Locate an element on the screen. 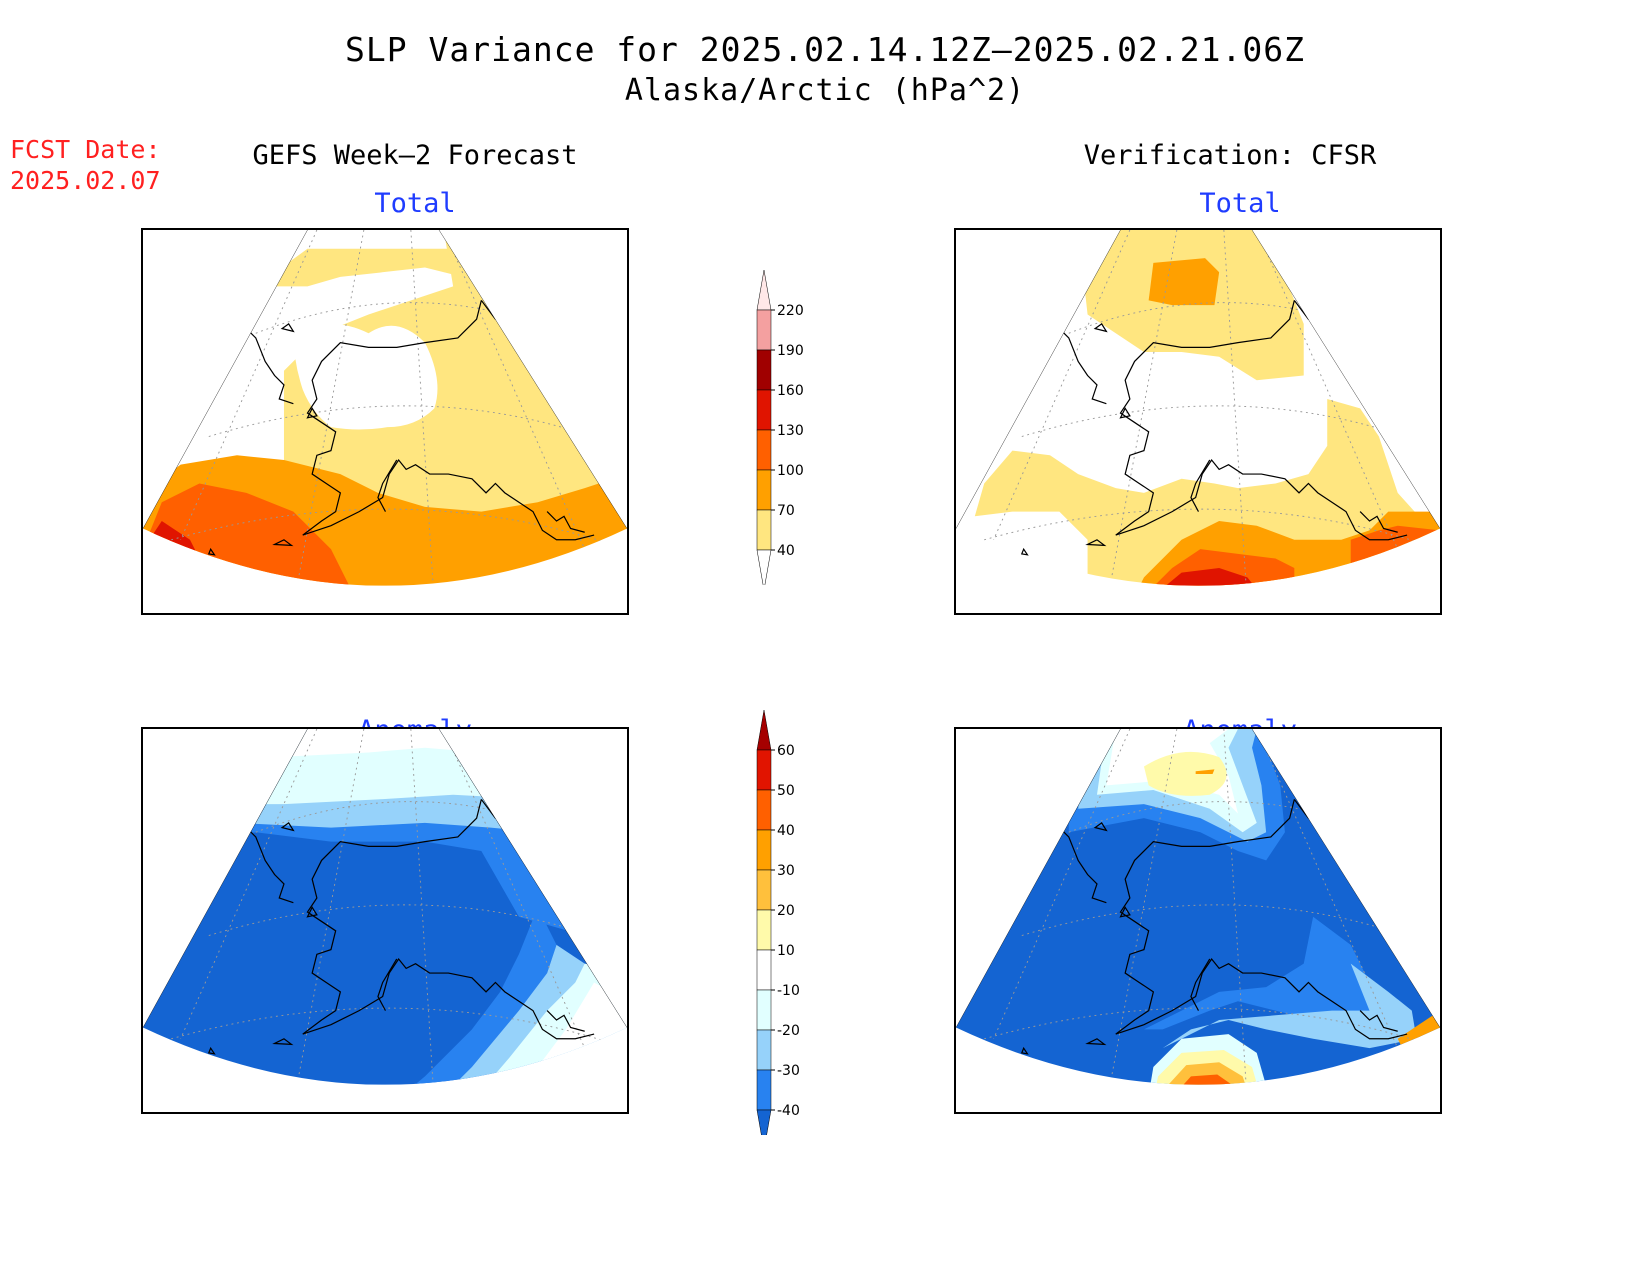 The image size is (1650, 1275). anomaly-colorbar-tick-label: -30 is located at coordinates (788, 1071).